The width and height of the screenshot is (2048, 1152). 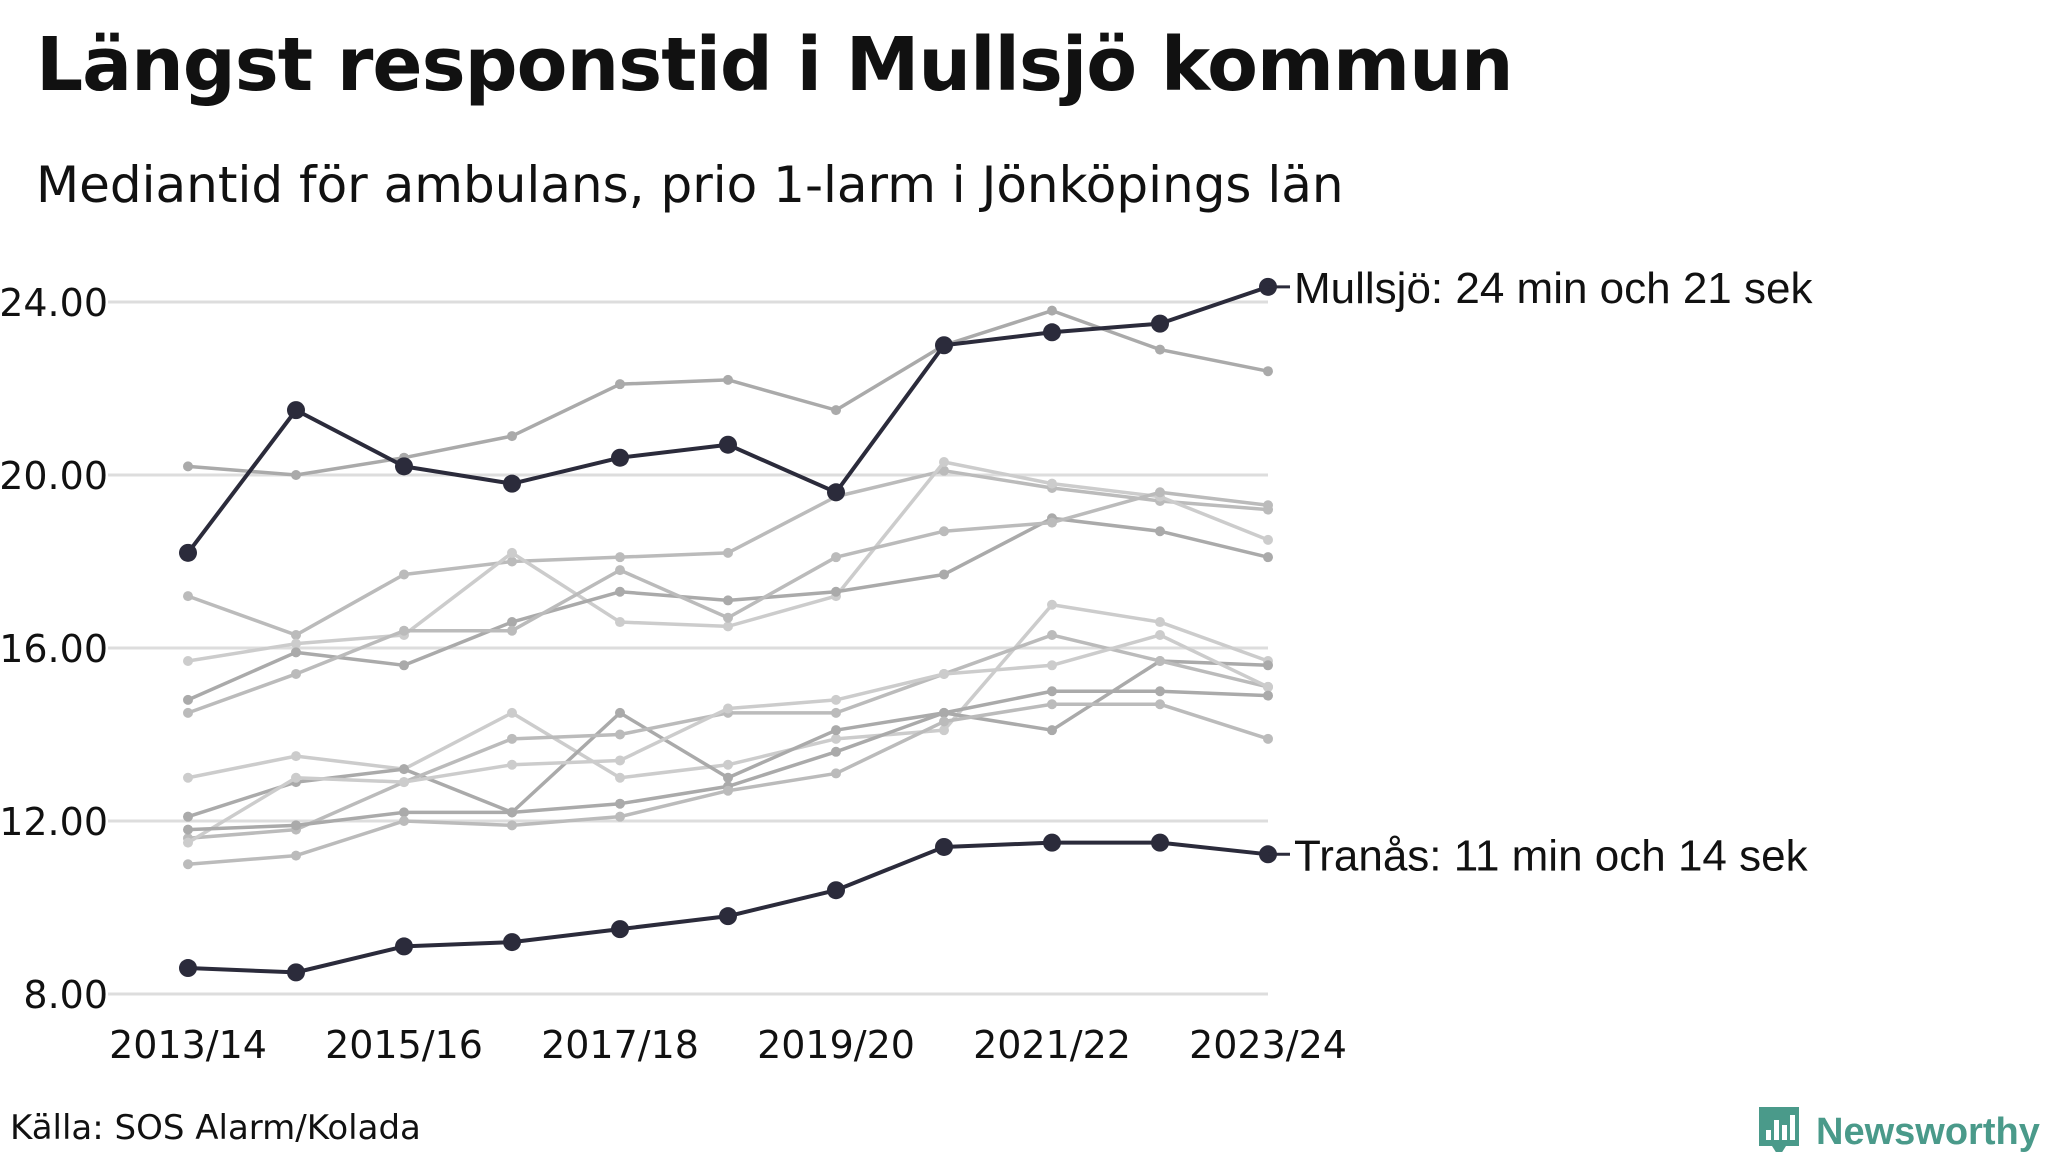 I want to click on y-tick-label: 20.00, so click(x=54, y=476).